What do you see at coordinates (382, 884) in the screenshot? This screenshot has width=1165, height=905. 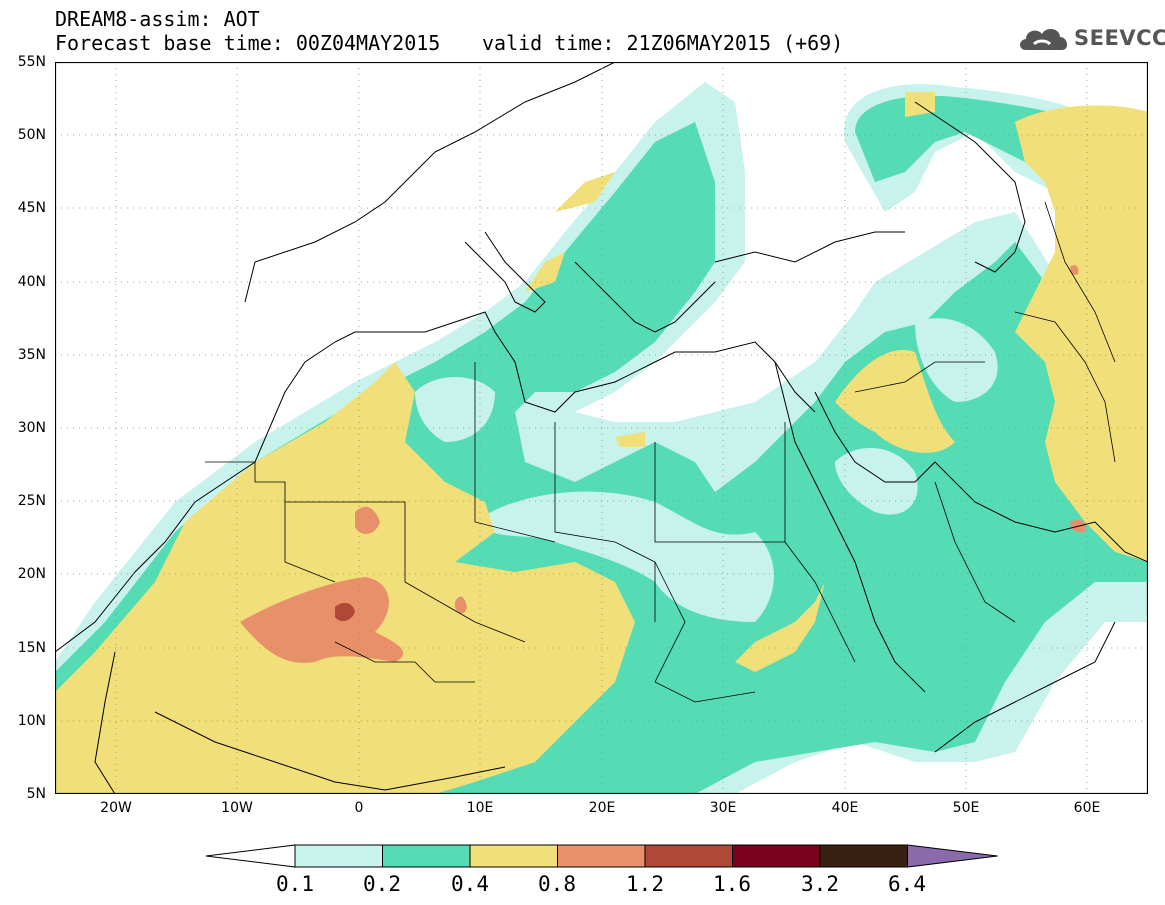 I see `colorbar-label: 0.2` at bounding box center [382, 884].